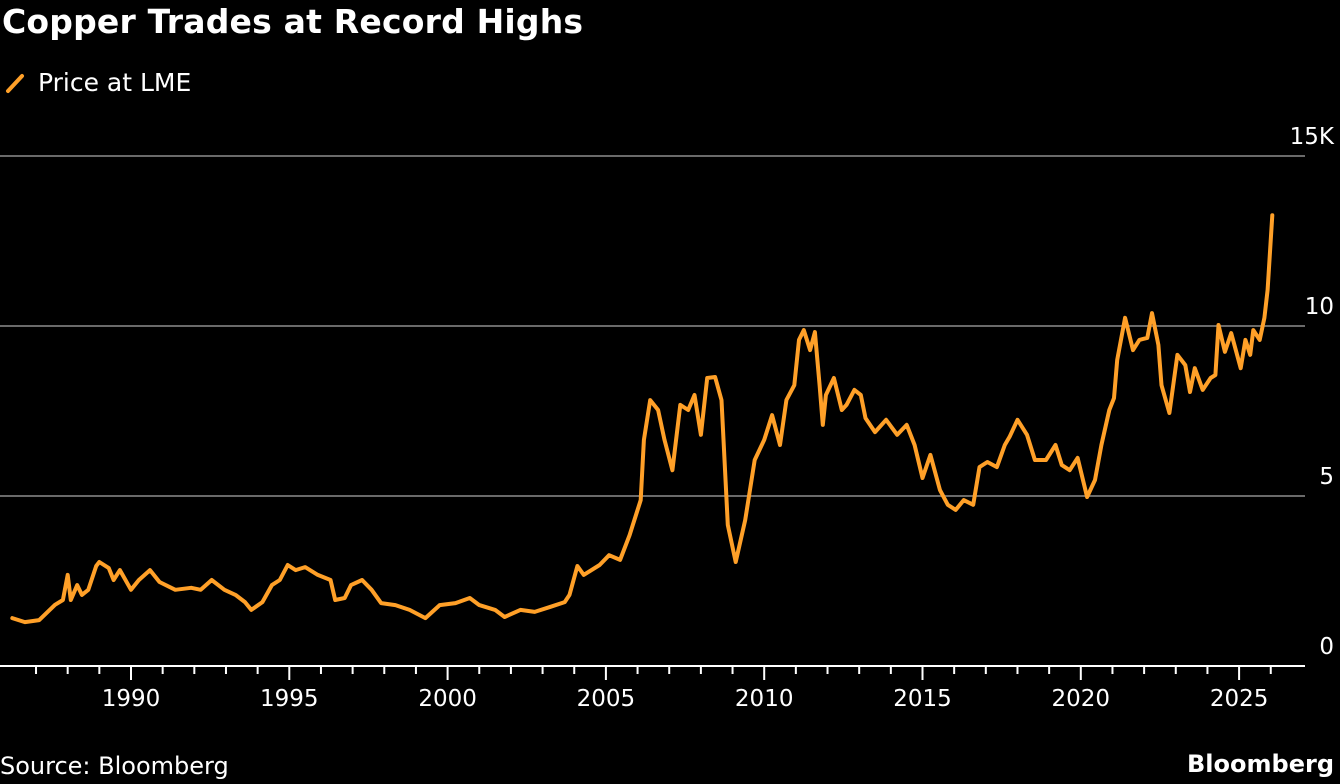 This screenshot has width=1340, height=784. Describe the element at coordinates (114, 766) in the screenshot. I see `source-note: Source: Bloomberg` at that location.